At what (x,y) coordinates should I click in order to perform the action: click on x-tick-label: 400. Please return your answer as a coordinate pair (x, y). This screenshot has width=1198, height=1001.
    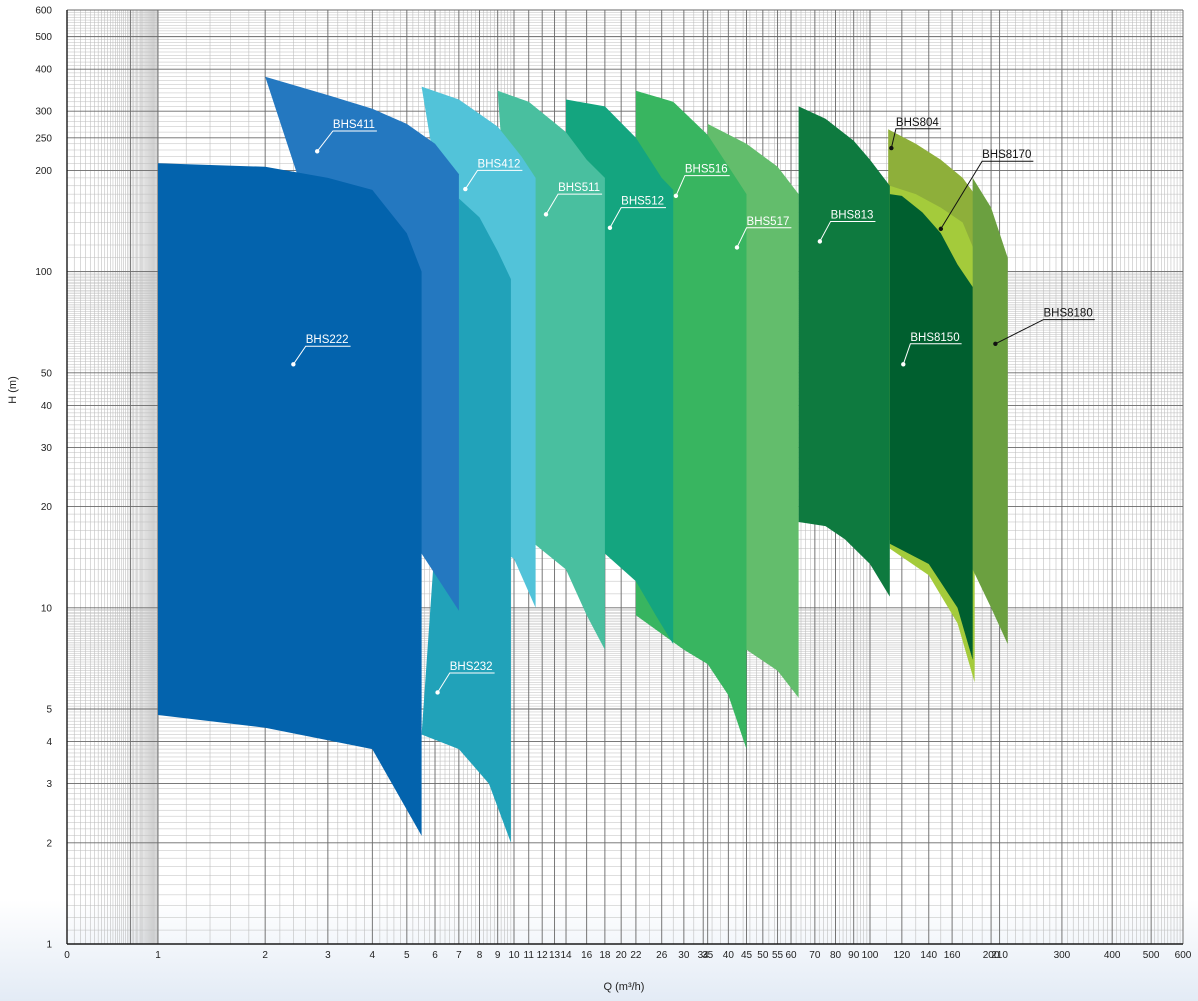
    Looking at the image, I should click on (1112, 955).